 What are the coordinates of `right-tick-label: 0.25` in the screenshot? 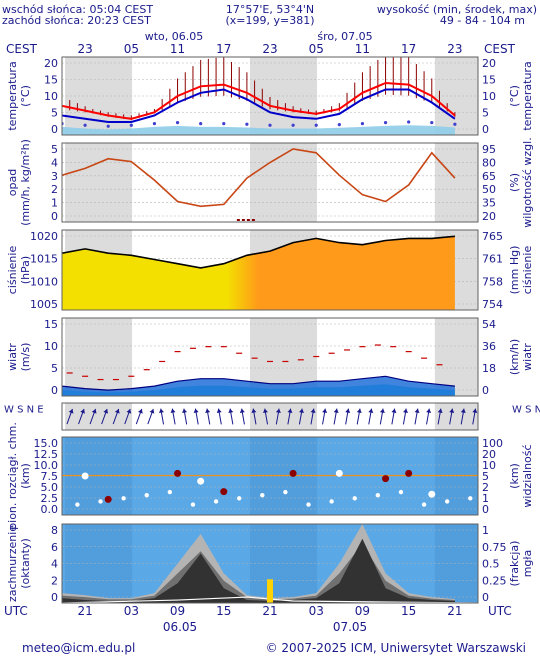 It's located at (494, 580).